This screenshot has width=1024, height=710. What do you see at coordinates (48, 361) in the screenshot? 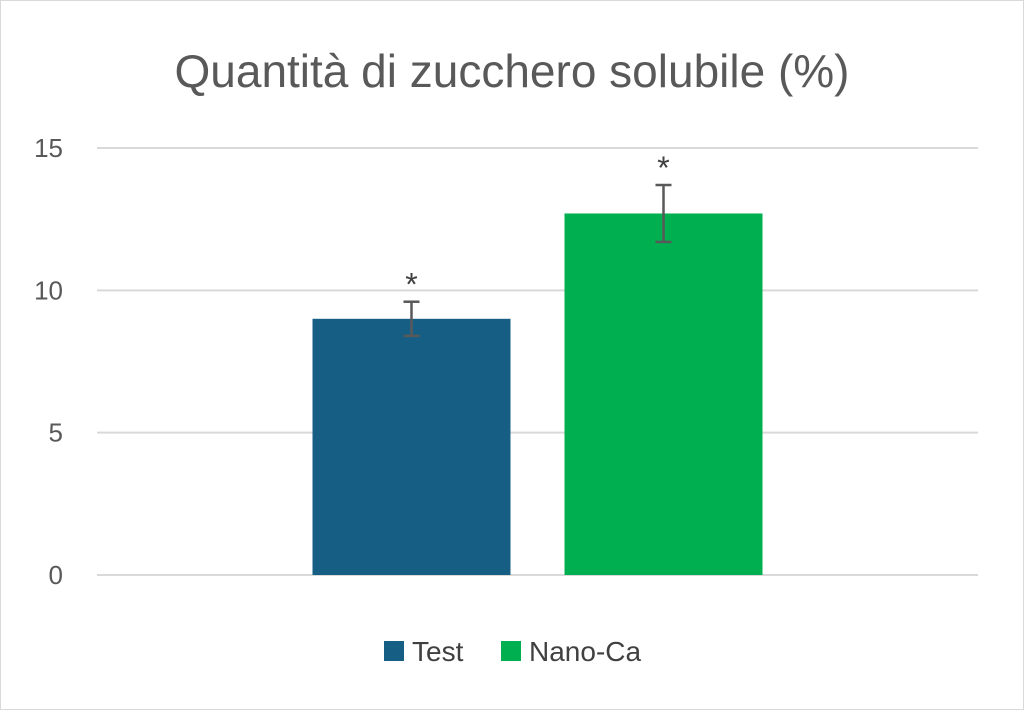
I see `y-axis: 0 5 10 15` at bounding box center [48, 361].